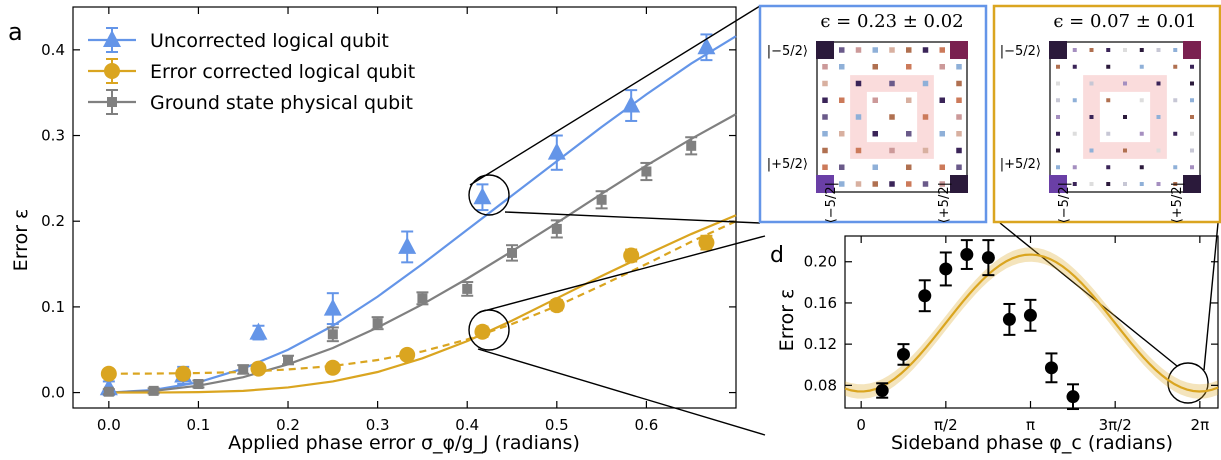 The width and height of the screenshot is (1221, 460). I want to click on x-tick-label: 3π/2, so click(1115, 425).